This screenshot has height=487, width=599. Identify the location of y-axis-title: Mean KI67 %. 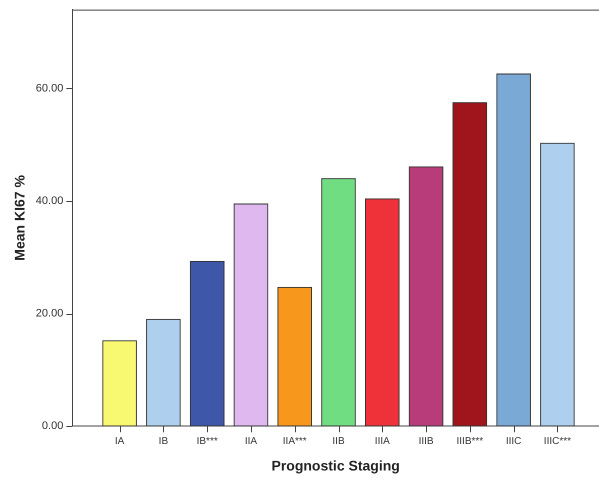
(19, 217).